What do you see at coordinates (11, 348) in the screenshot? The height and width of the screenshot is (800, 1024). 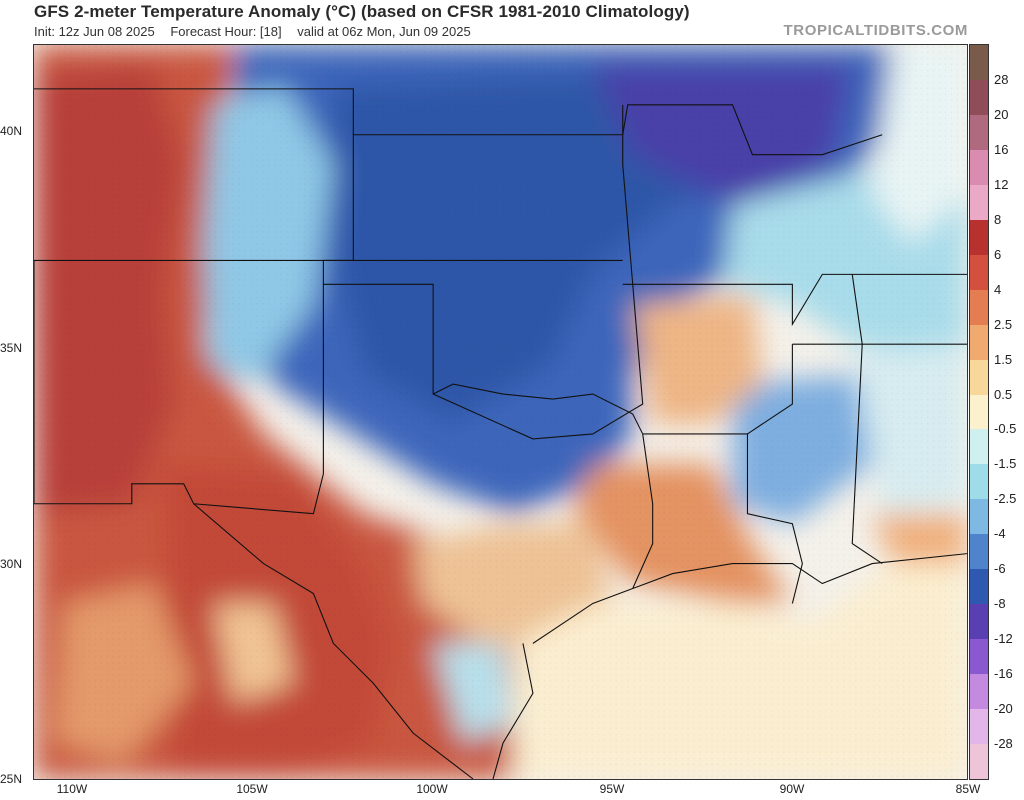 I see `lat-label-35n: 35N` at bounding box center [11, 348].